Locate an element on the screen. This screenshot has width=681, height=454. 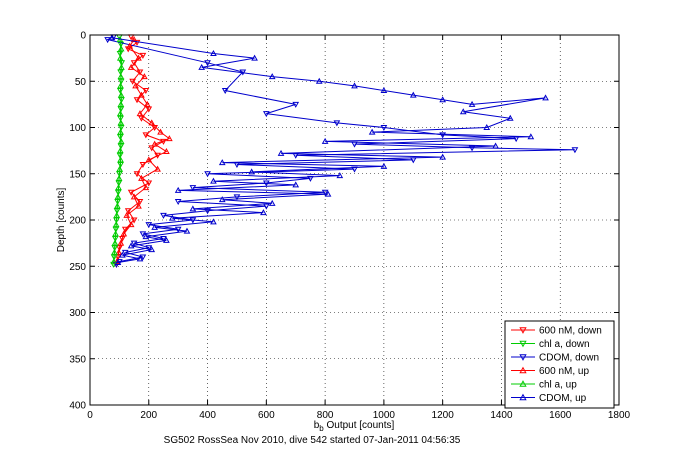
series-line is located at coordinates (117, 150).